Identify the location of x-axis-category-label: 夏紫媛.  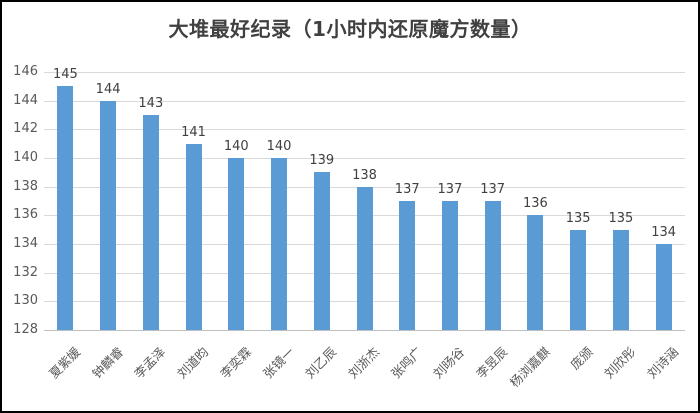
(64, 363).